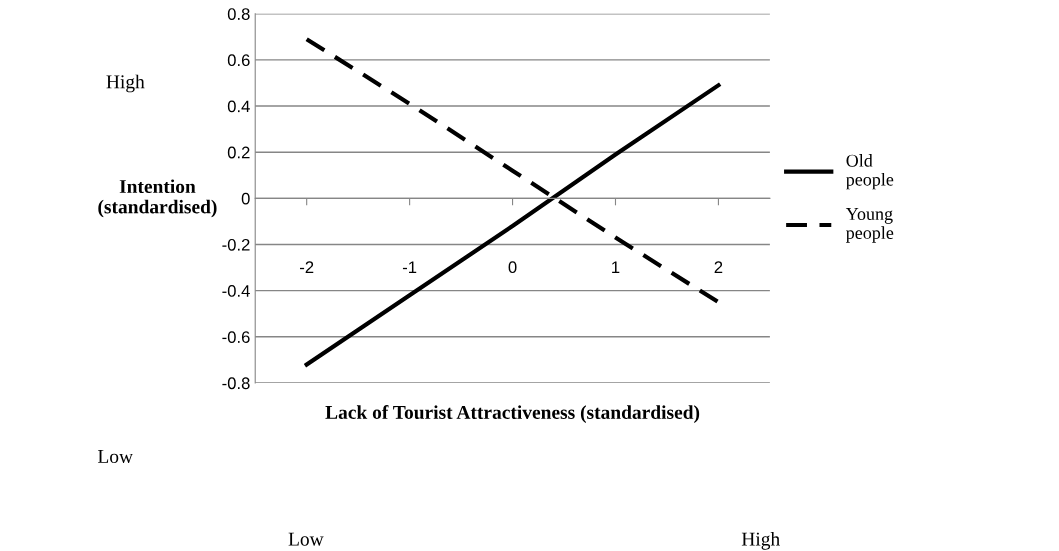 Image resolution: width=1059 pixels, height=551 pixels. I want to click on x-tick-label: -1, so click(409, 267).